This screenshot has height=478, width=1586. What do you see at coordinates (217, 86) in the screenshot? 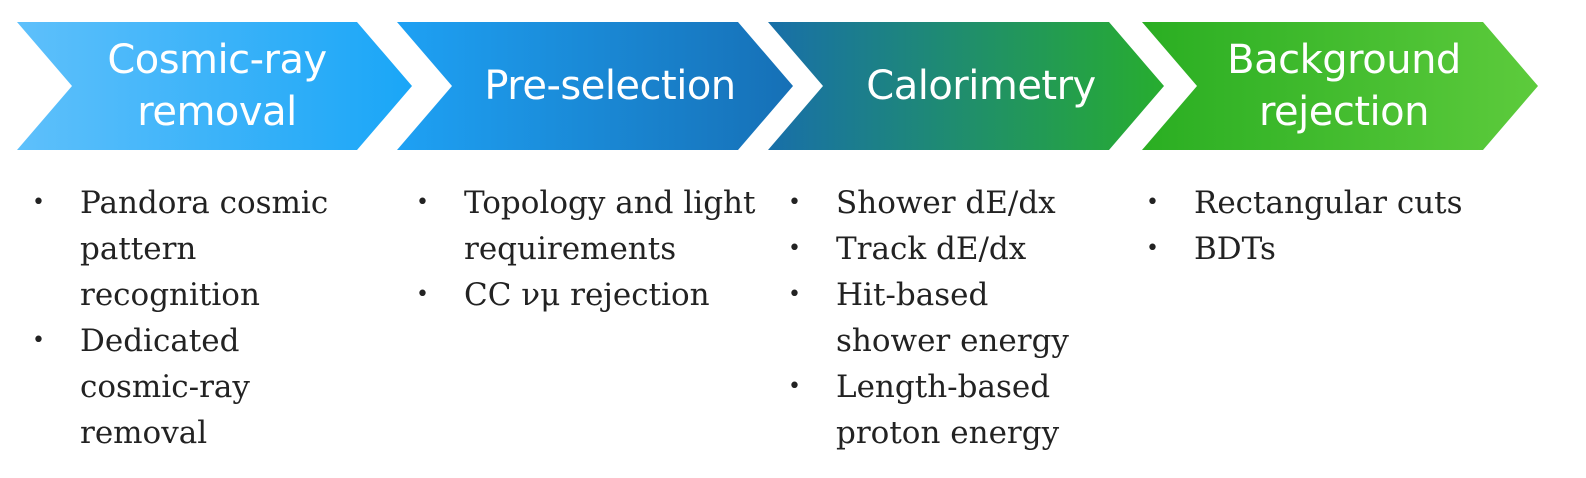
I see `stage-1-title: Cosmic-ray removal` at bounding box center [217, 86].